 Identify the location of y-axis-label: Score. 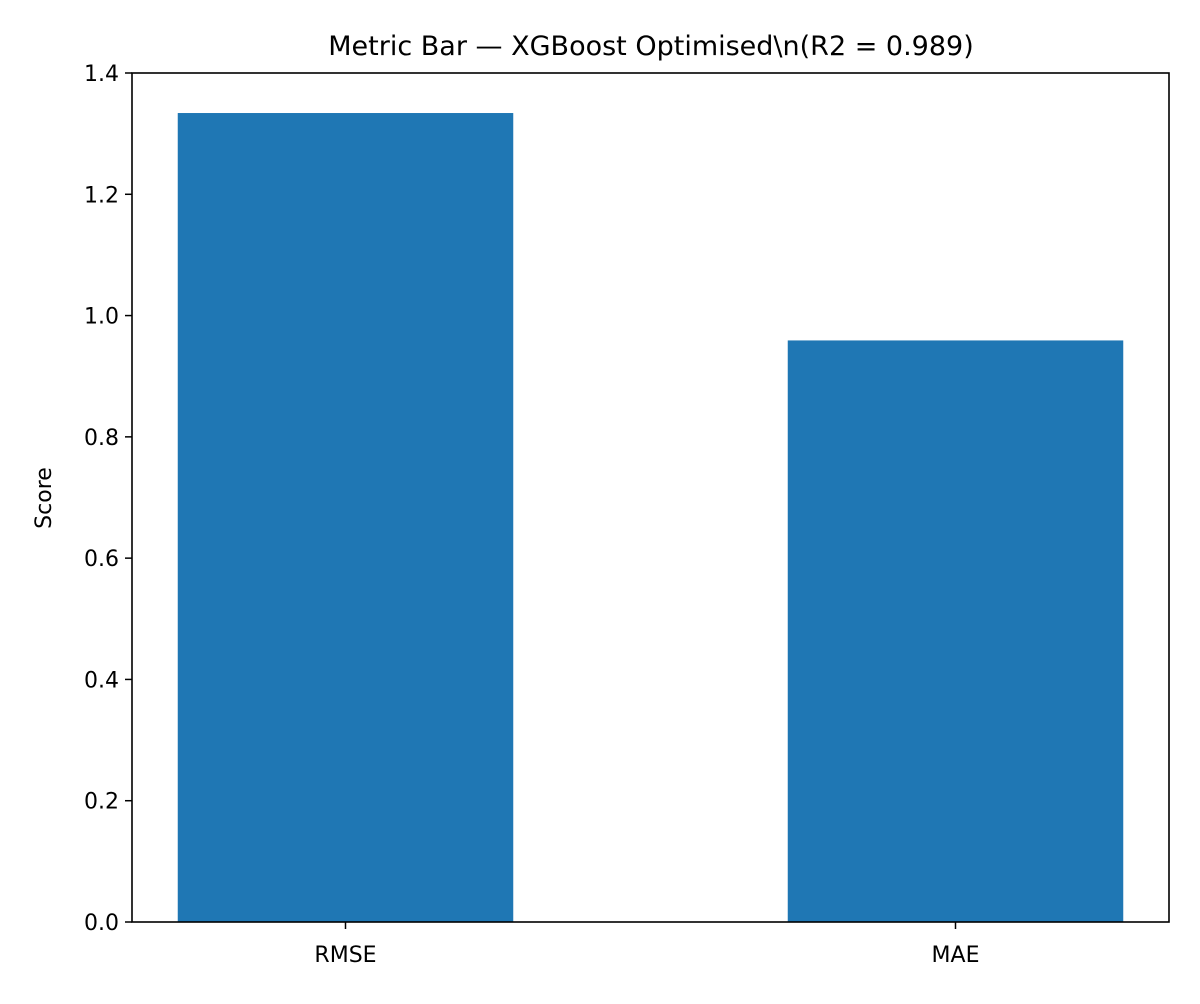
(44, 498).